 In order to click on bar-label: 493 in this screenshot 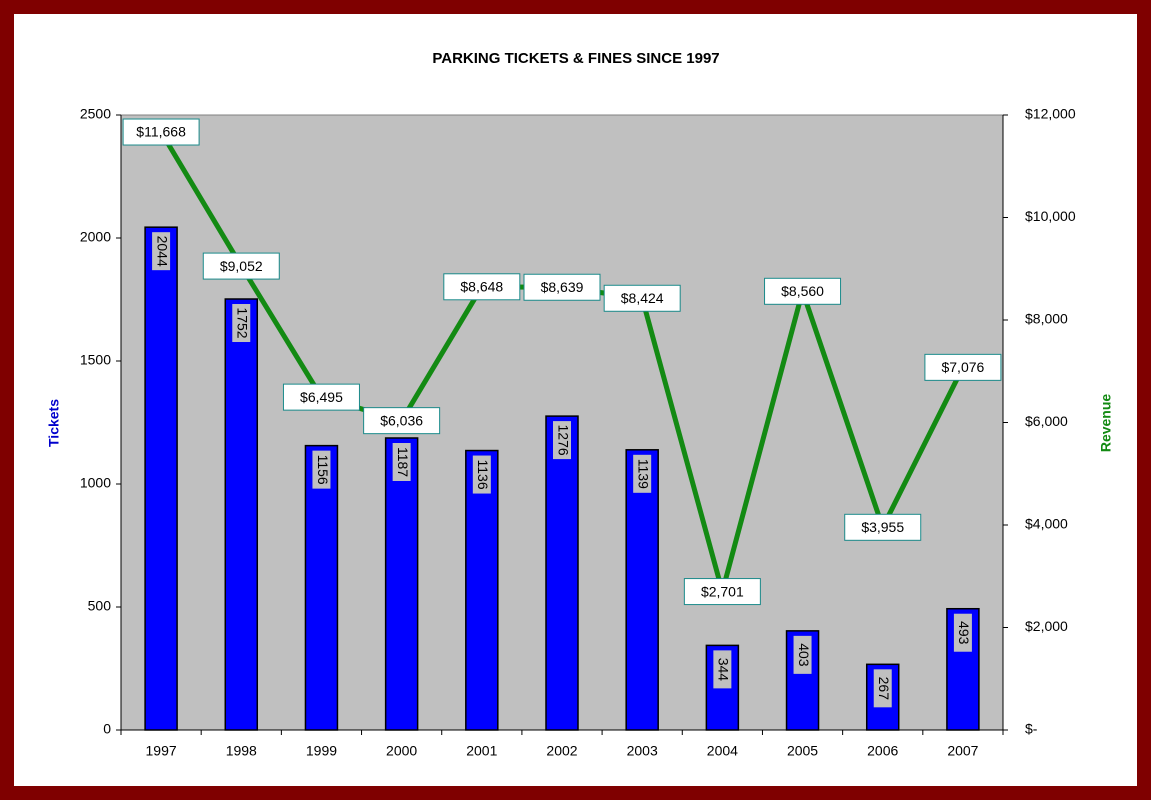, I will do `click(964, 633)`.